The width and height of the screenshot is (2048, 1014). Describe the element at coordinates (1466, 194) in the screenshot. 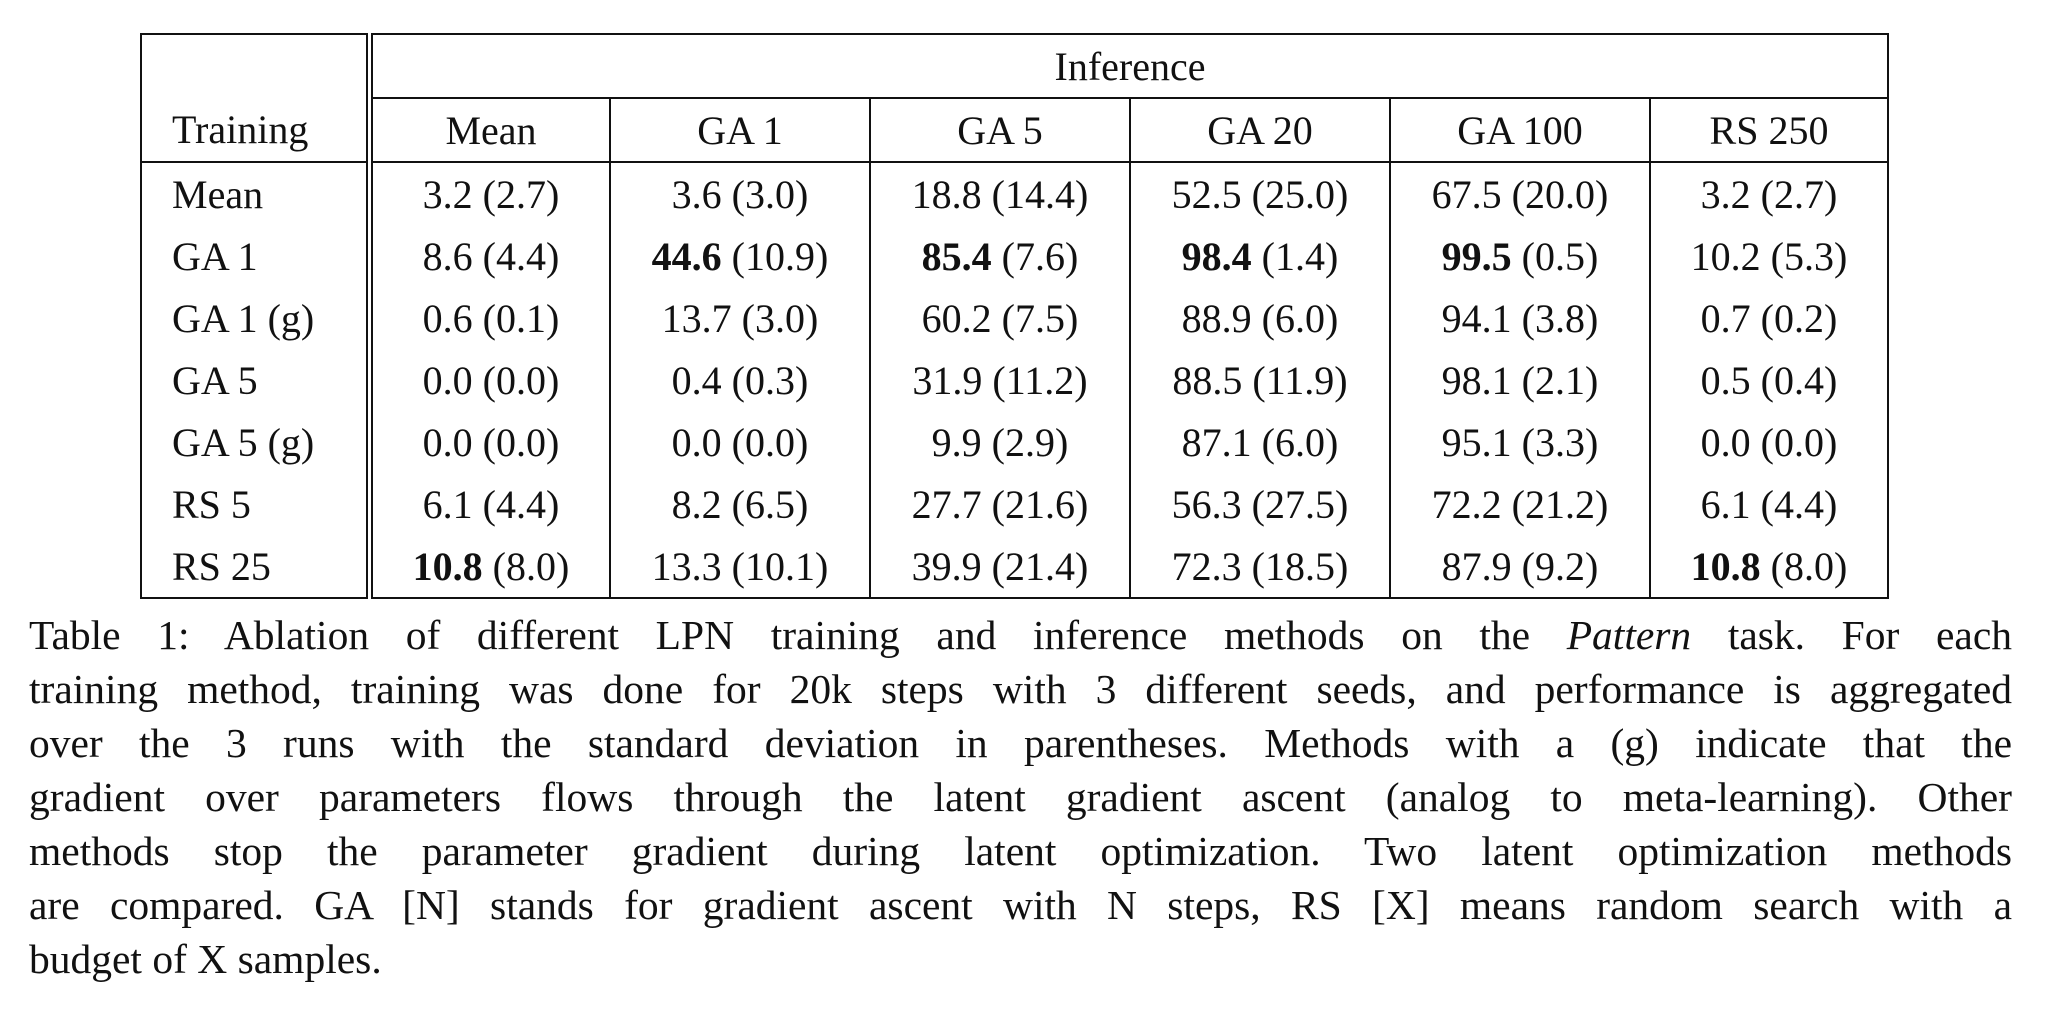

I see `cell-value: 67.5` at that location.